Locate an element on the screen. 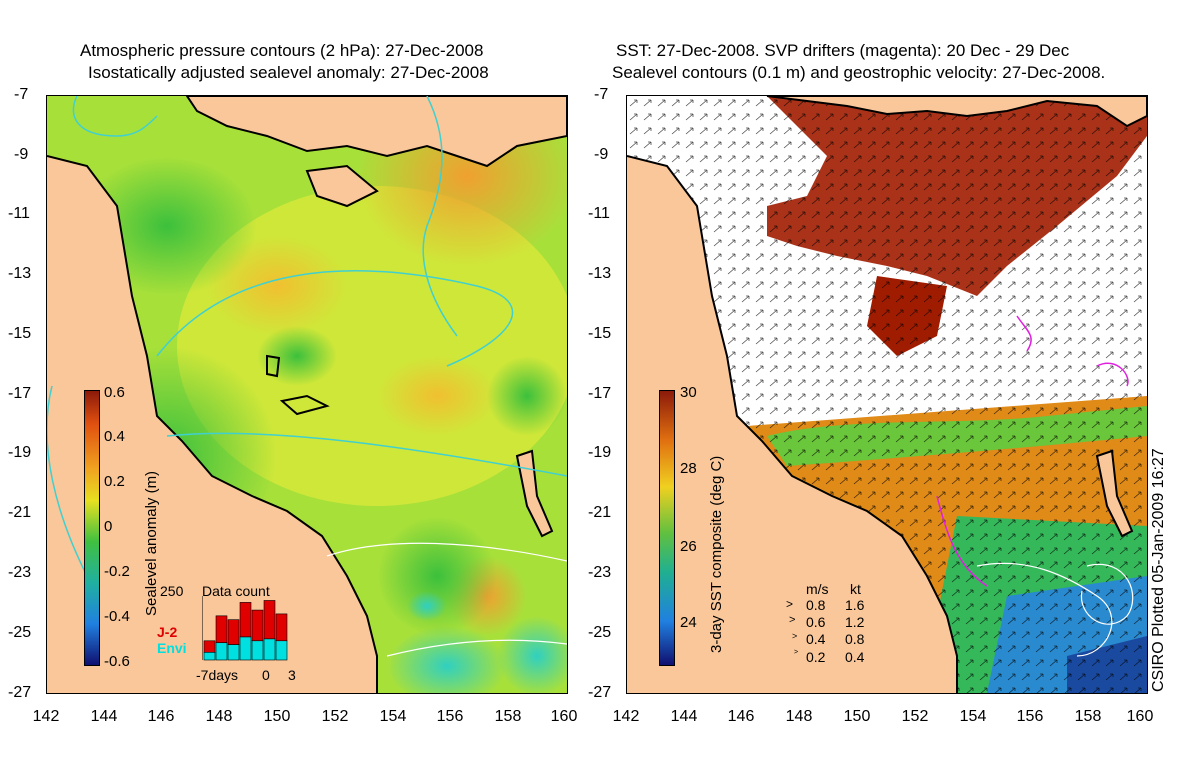  legend-ms-value: 0.6 is located at coordinates (816, 622).